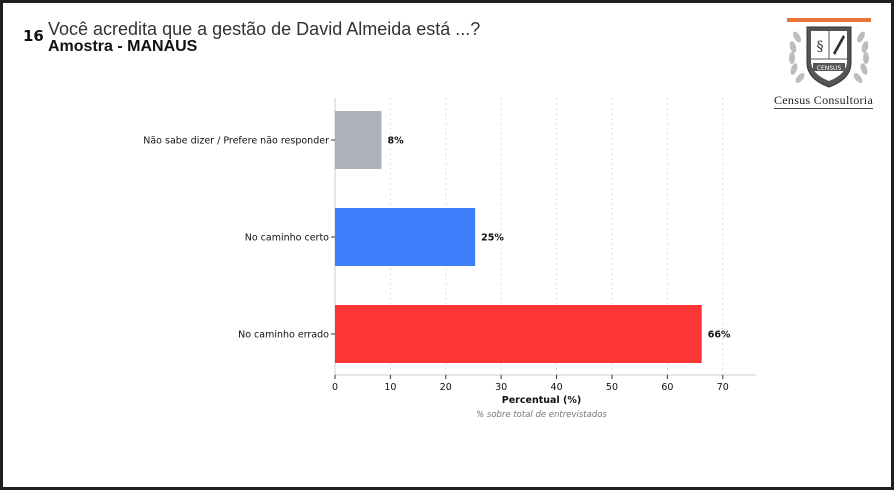 The image size is (894, 490). Describe the element at coordinates (446, 387) in the screenshot. I see `x-tick-label: 20` at that location.